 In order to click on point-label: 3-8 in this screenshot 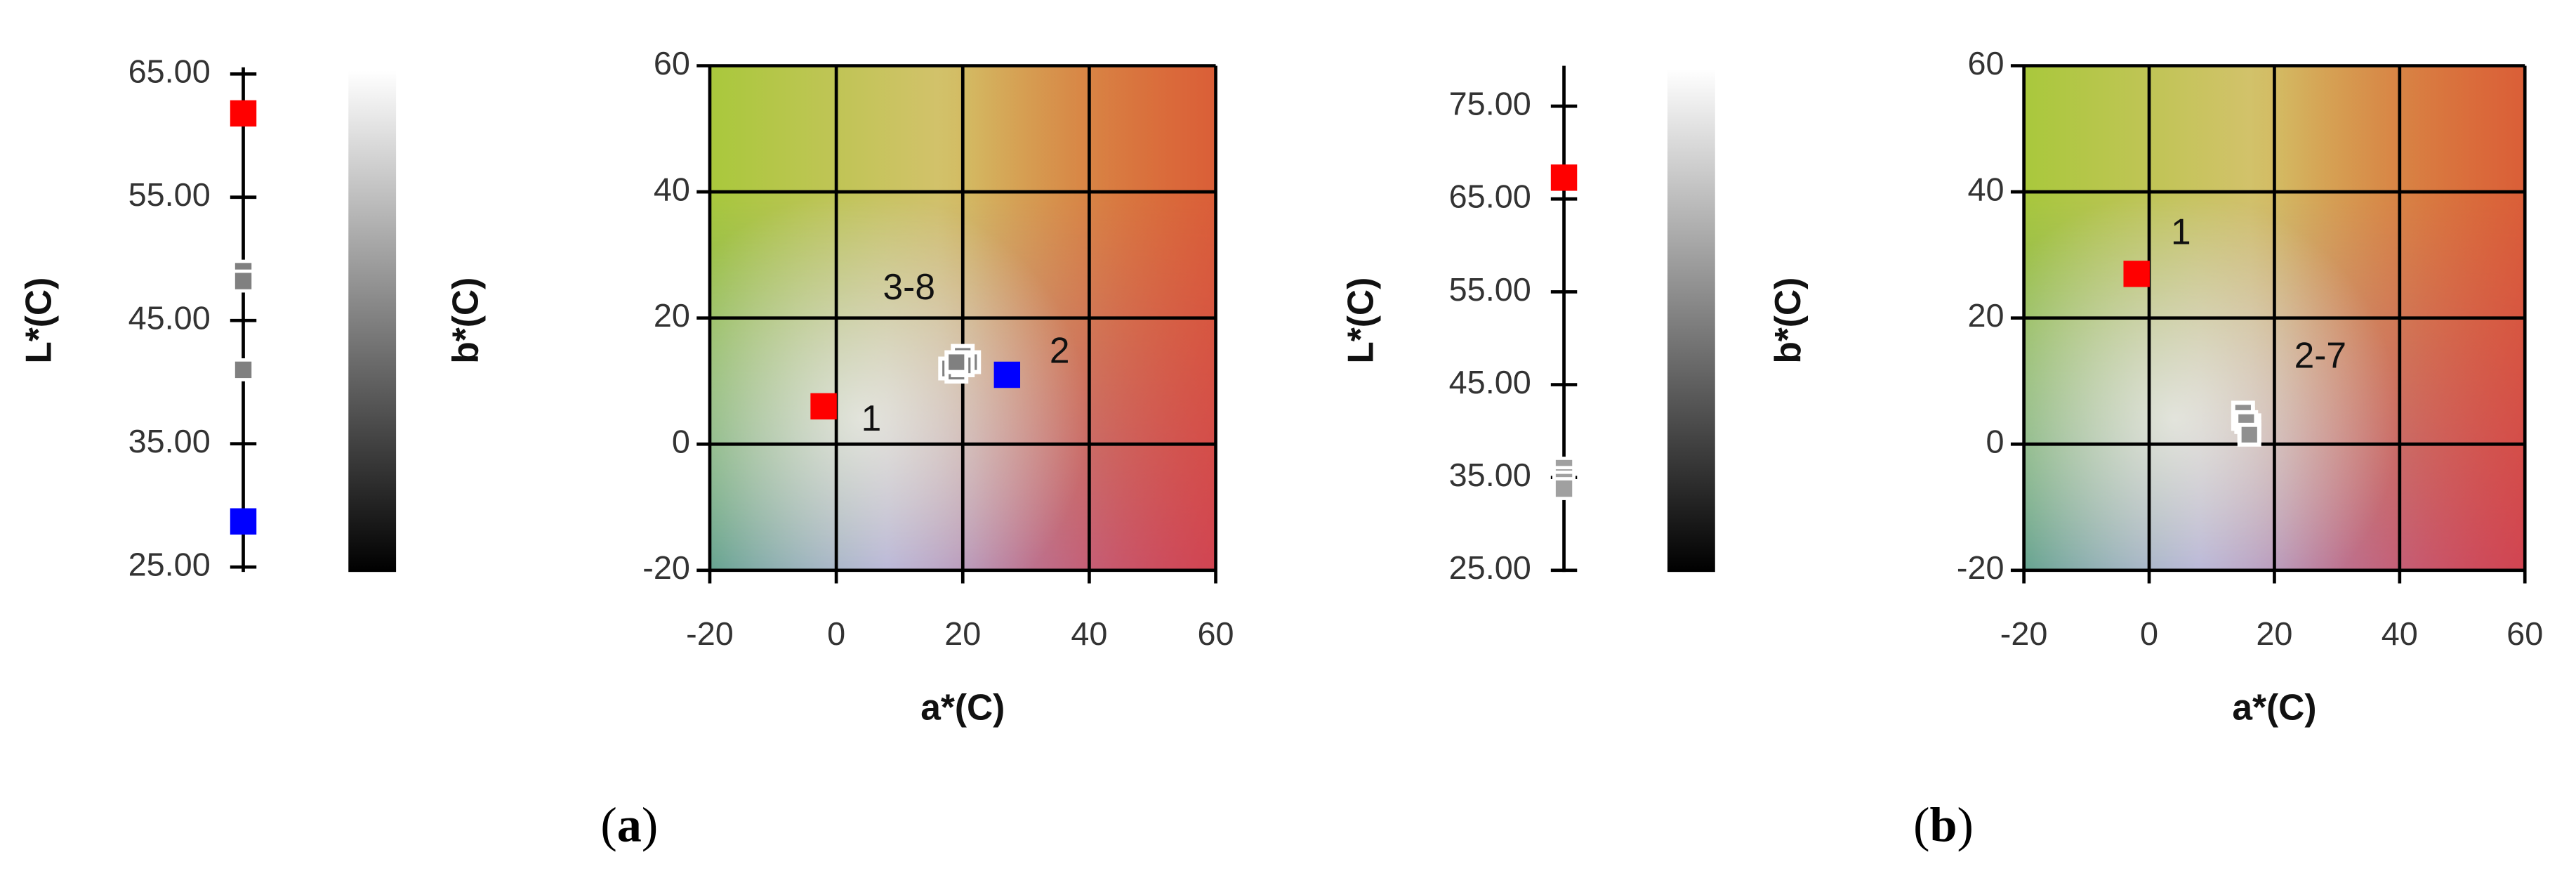, I will do `click(909, 287)`.